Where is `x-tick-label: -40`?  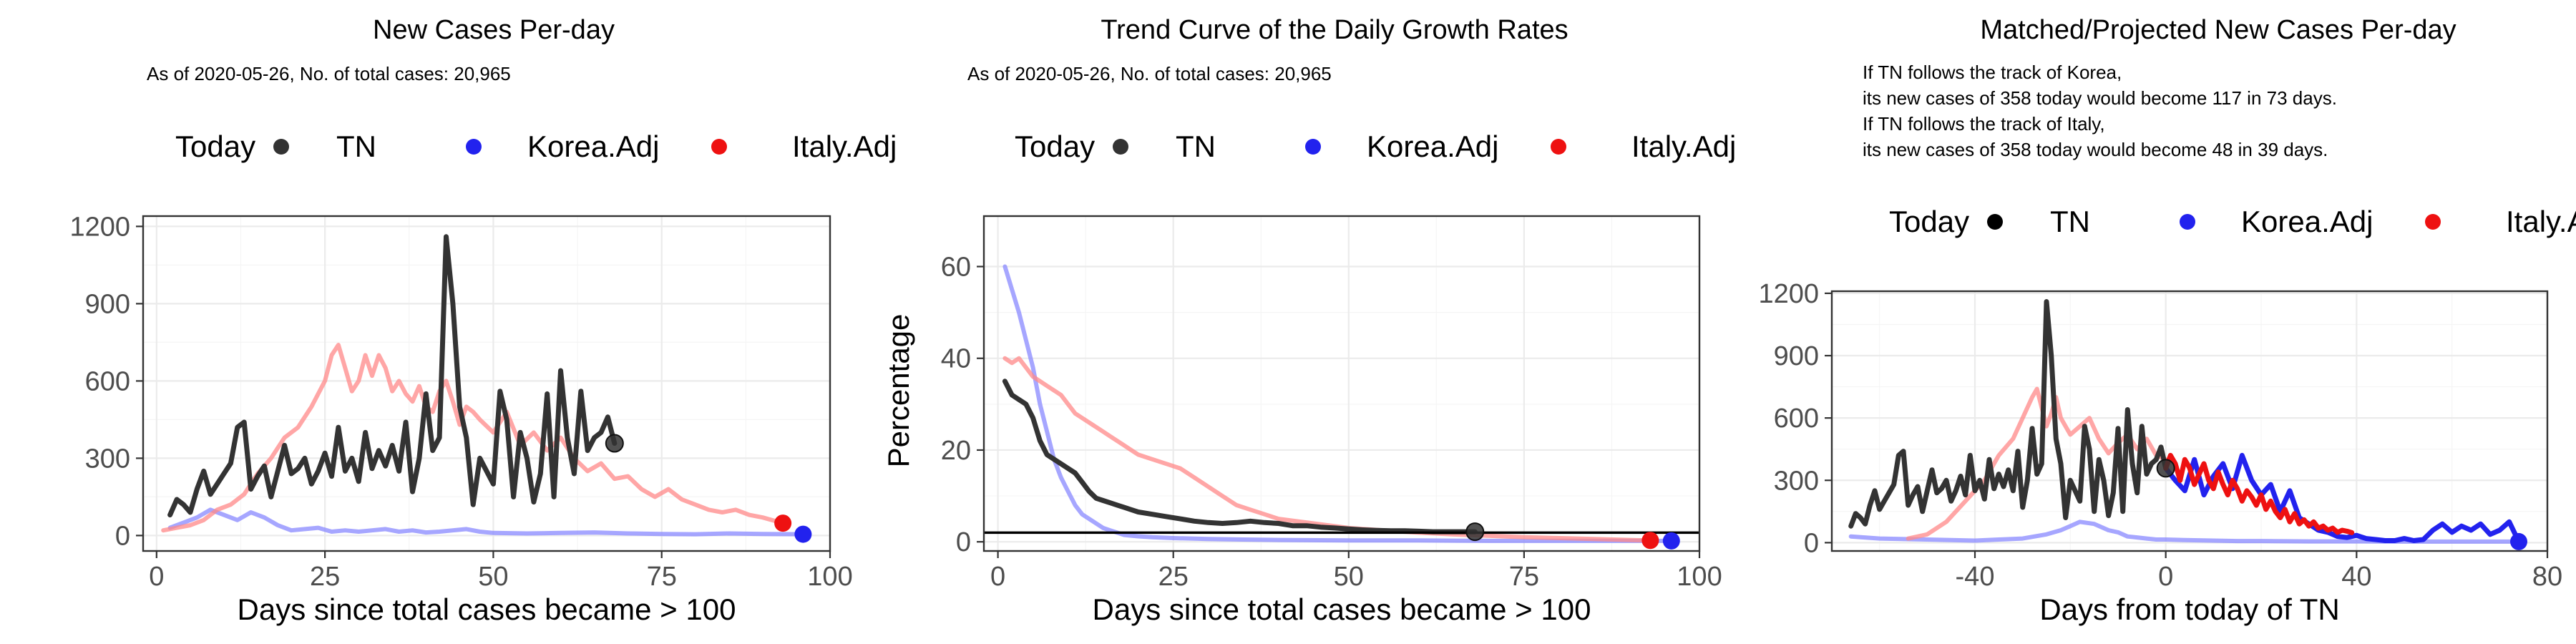 x-tick-label: -40 is located at coordinates (1975, 577).